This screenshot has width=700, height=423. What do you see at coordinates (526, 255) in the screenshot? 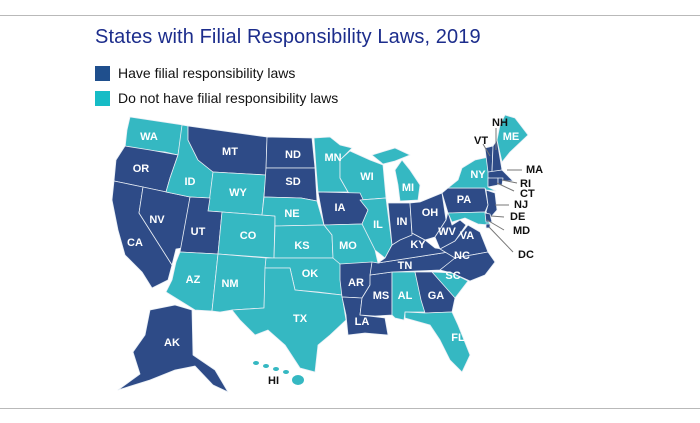
I see `state-dc-label: DC` at bounding box center [526, 255].